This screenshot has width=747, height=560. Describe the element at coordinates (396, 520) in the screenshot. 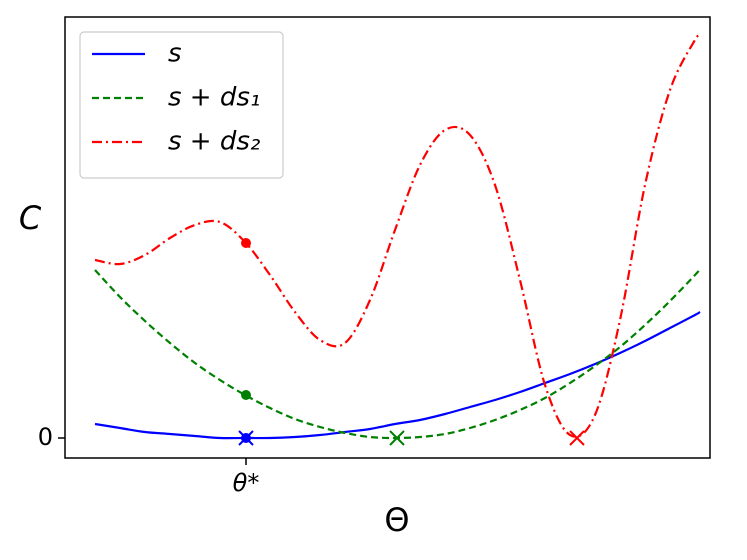

I see `x-axis-label: Θ` at that location.